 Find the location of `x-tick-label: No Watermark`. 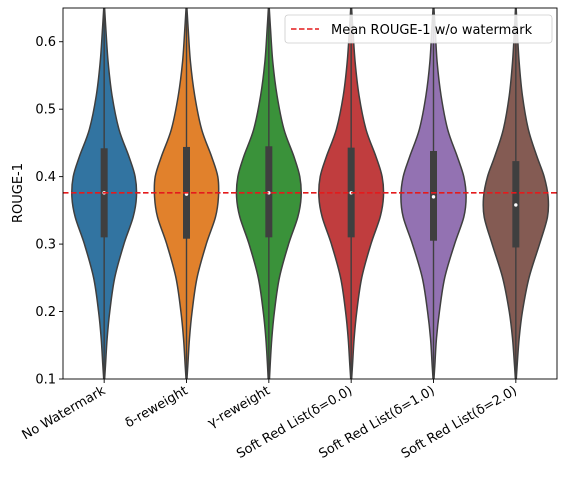

x-tick-label: No Watermark is located at coordinates (64, 413).